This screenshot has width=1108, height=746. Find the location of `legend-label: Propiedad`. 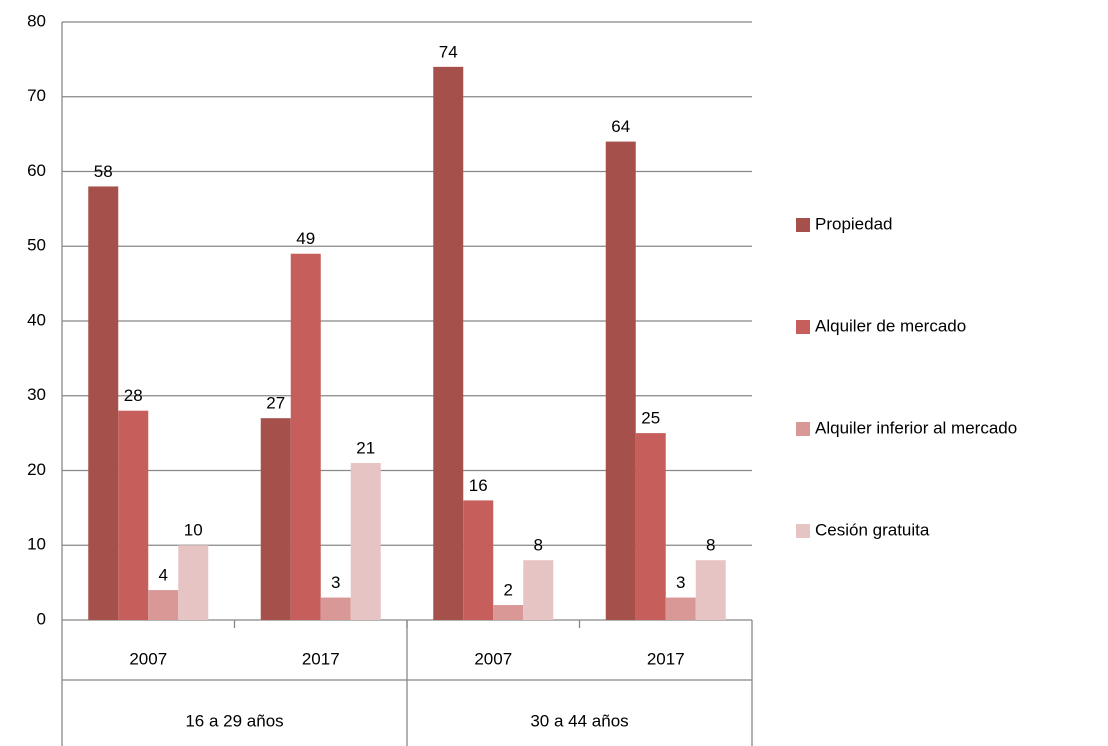

legend-label: Propiedad is located at coordinates (854, 223).